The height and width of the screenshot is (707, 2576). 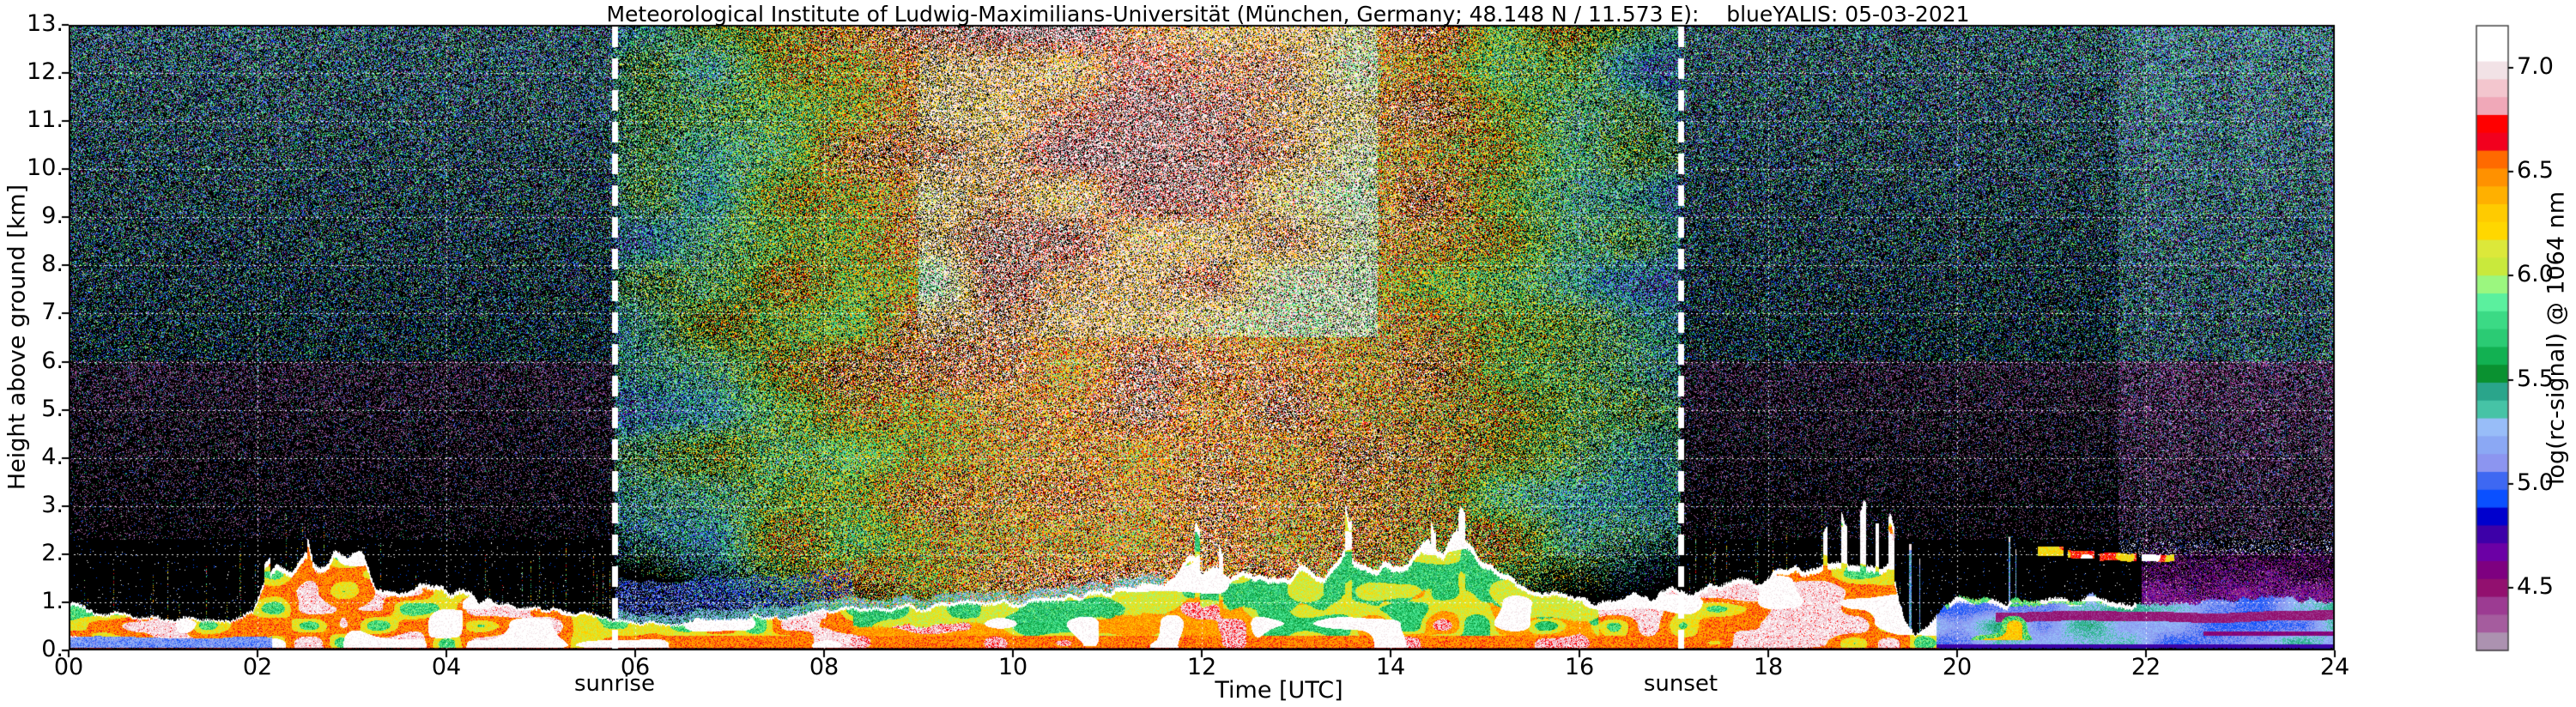 I want to click on x-tick-label: 04, so click(x=446, y=667).